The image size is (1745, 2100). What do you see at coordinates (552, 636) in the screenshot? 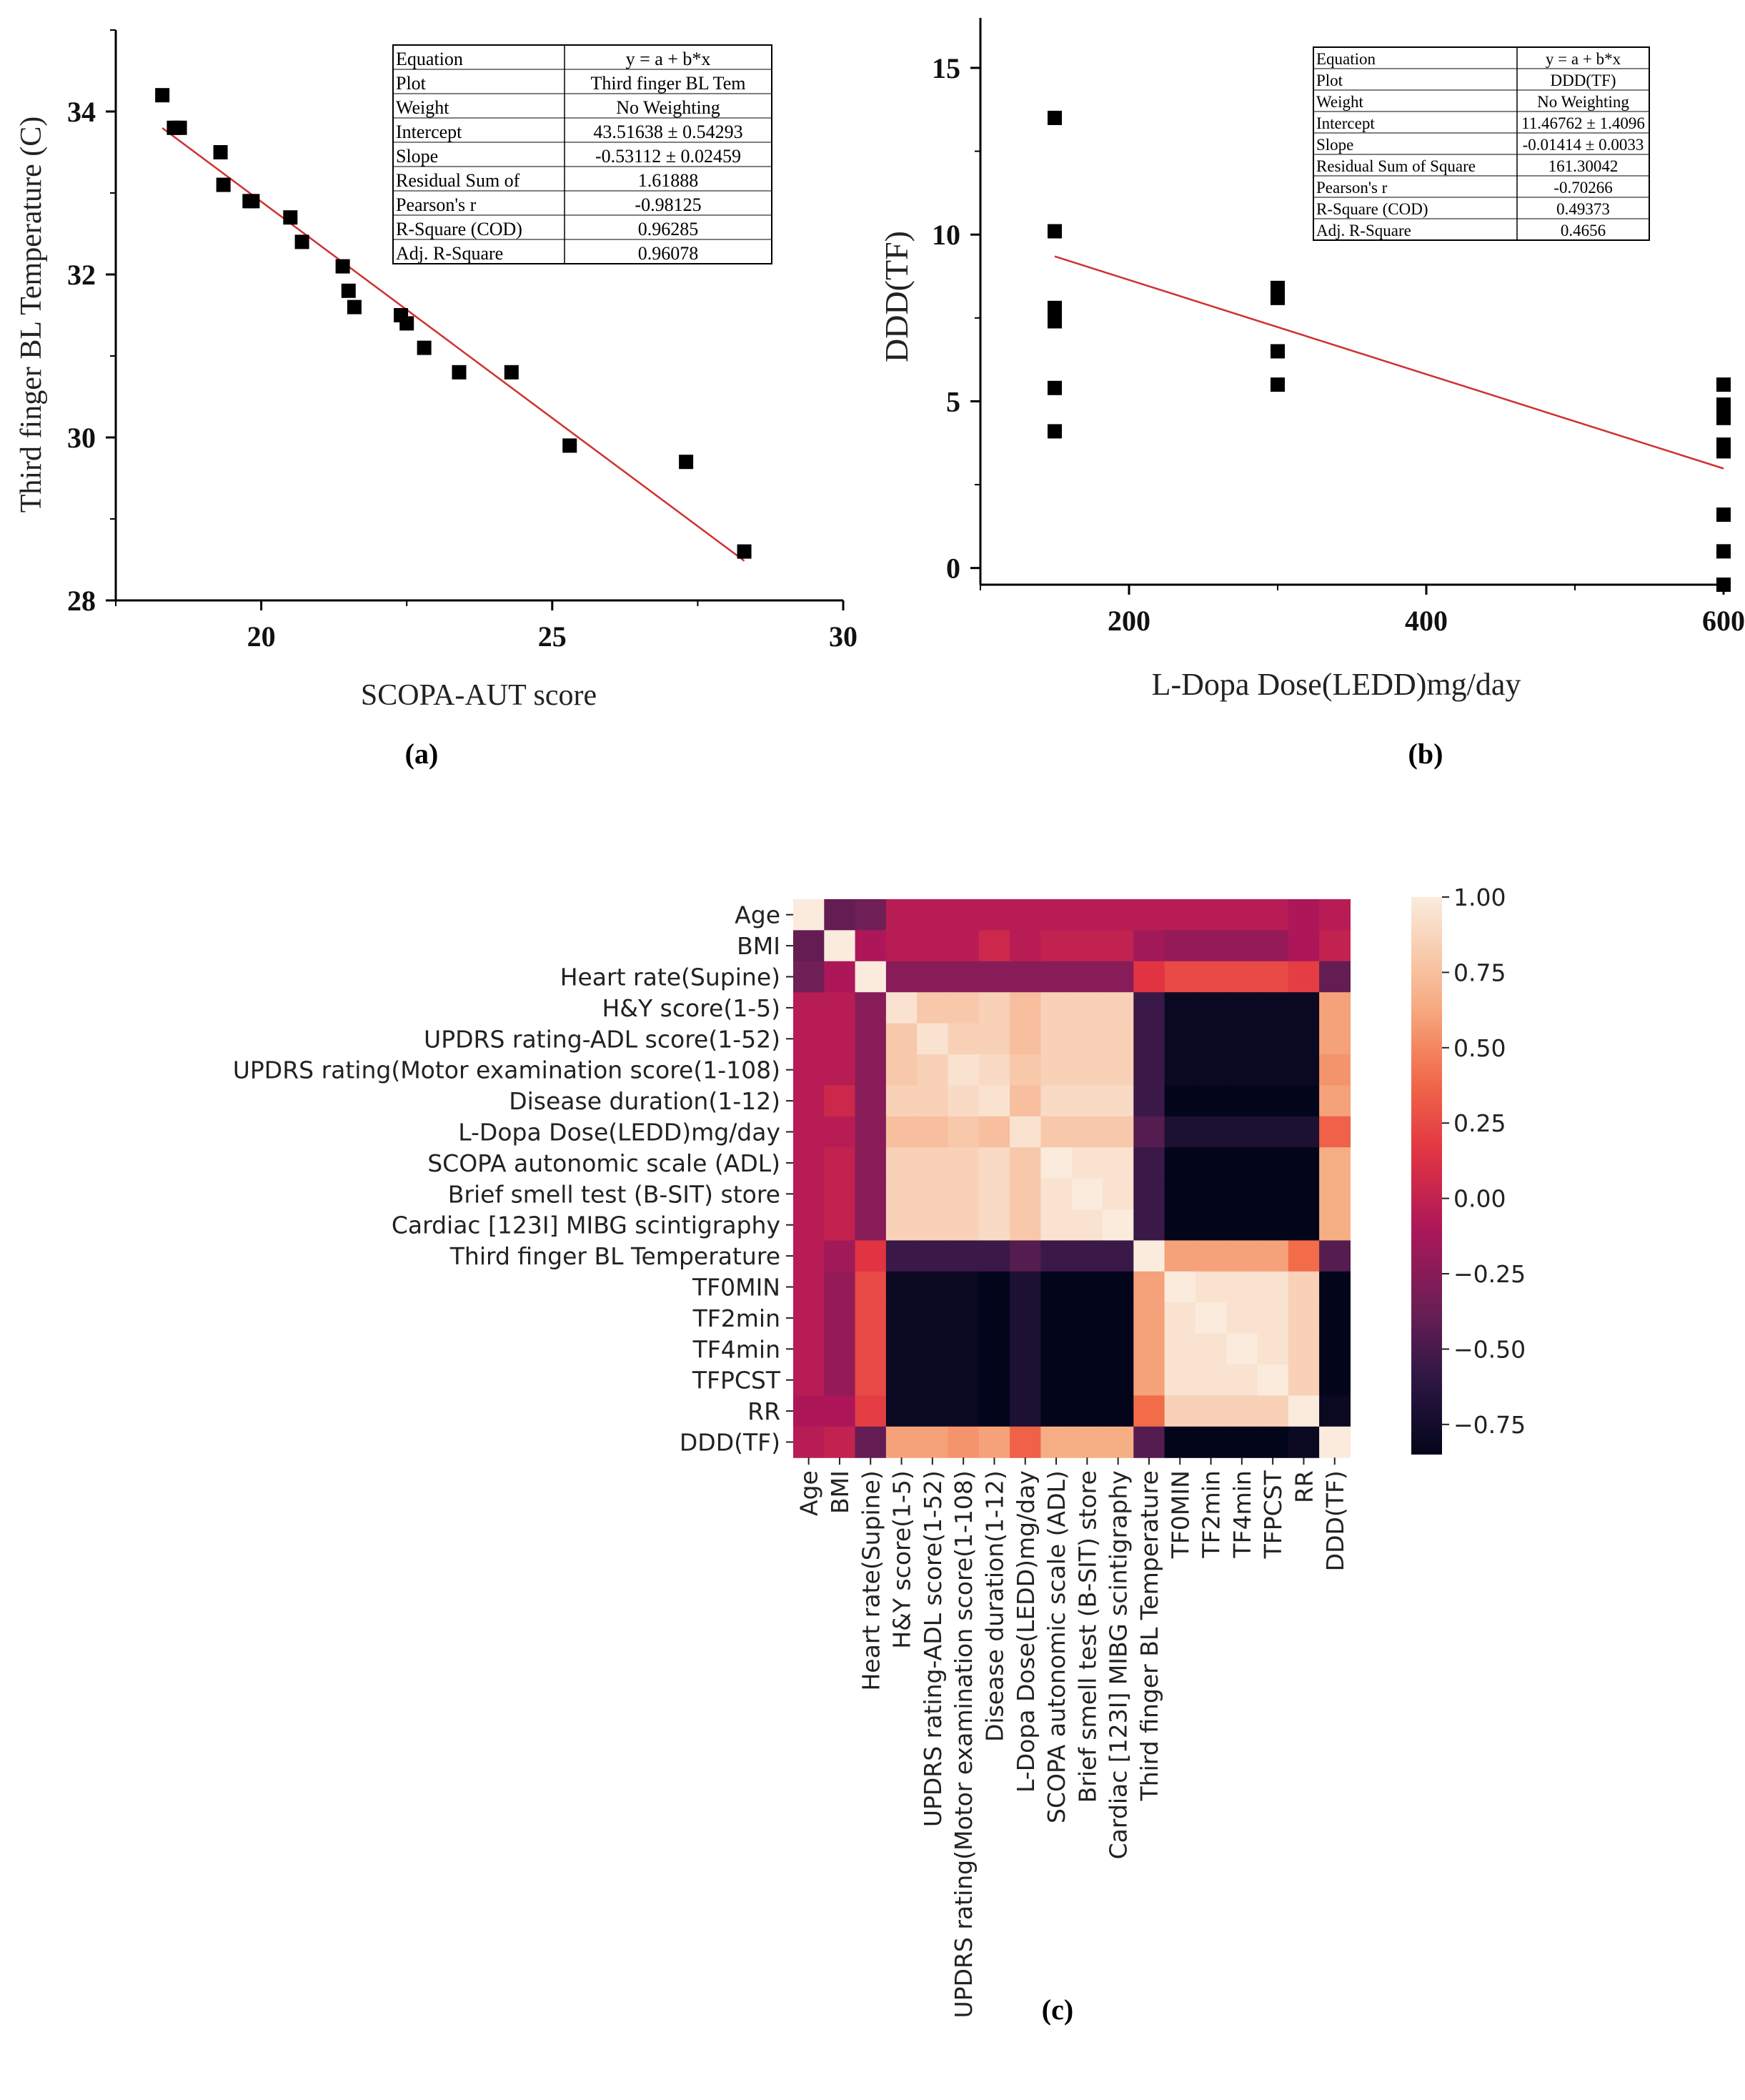
I see `x-tick-label: 25` at bounding box center [552, 636].